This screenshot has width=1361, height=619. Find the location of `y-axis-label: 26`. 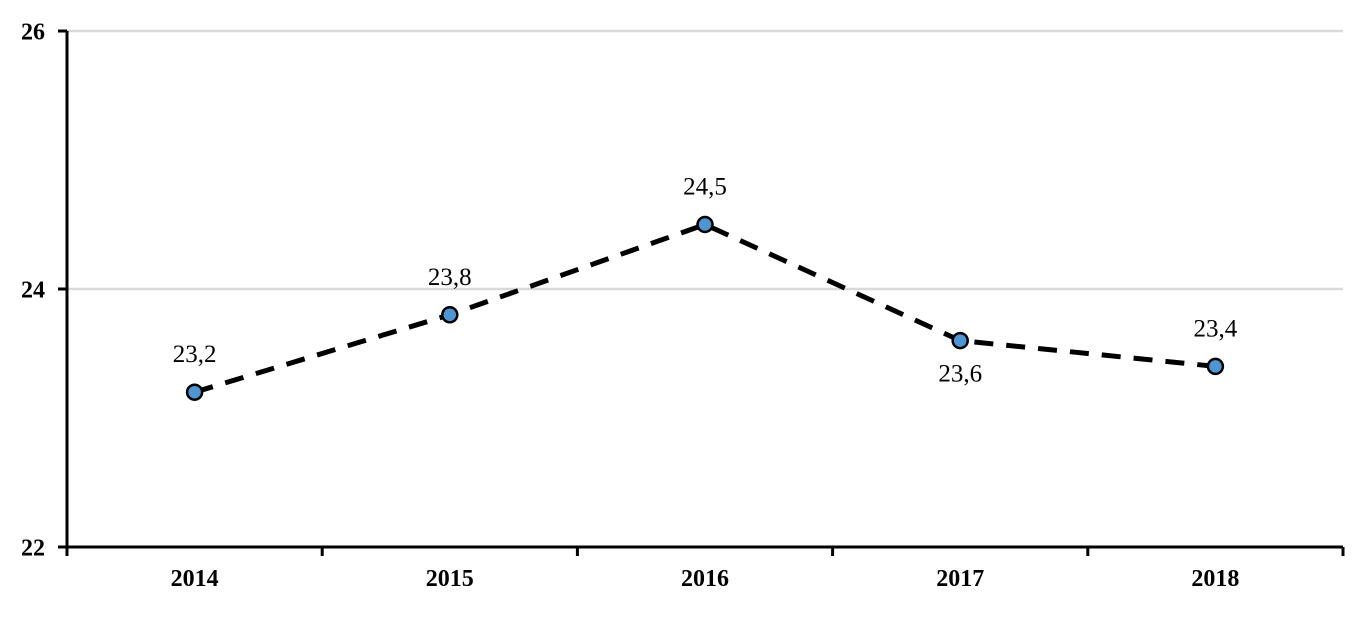

y-axis-label: 26 is located at coordinates (33, 32).